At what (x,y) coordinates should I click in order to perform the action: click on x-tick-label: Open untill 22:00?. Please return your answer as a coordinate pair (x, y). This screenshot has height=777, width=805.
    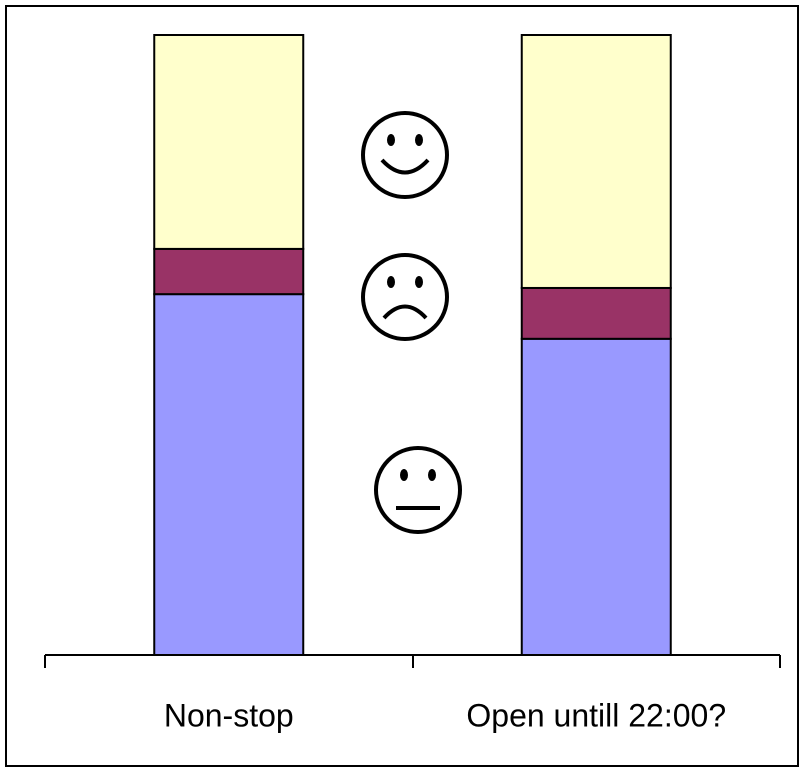
    Looking at the image, I should click on (596, 715).